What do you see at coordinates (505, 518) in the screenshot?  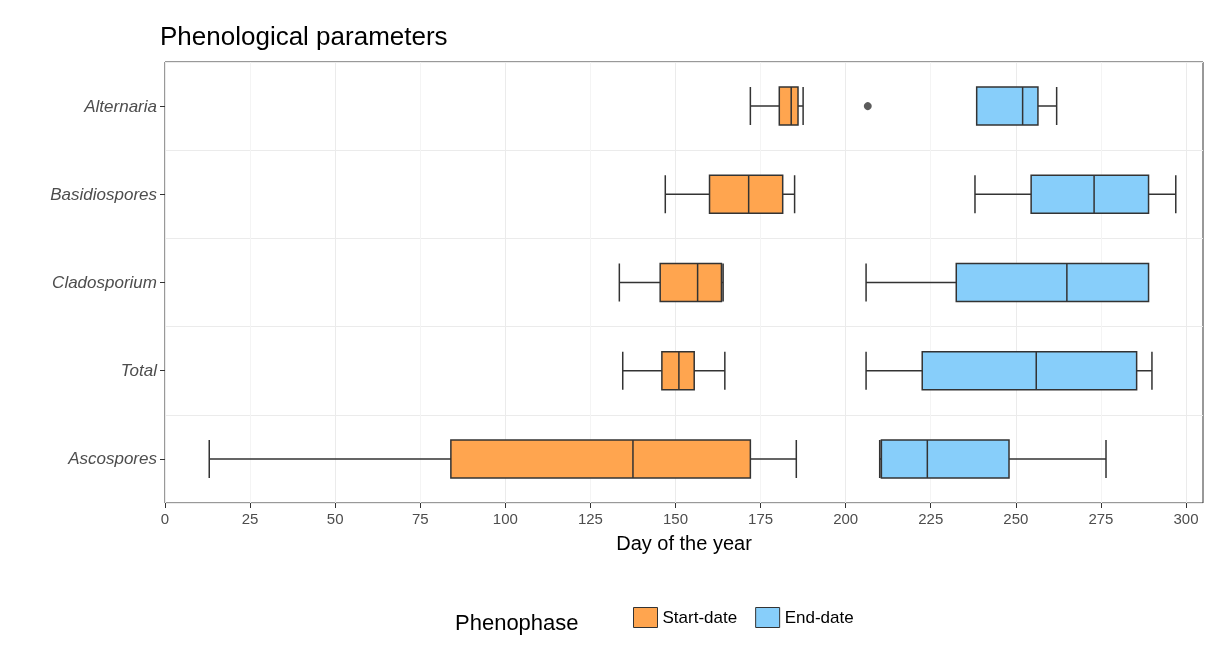 I see `x-tick-label: 100` at bounding box center [505, 518].